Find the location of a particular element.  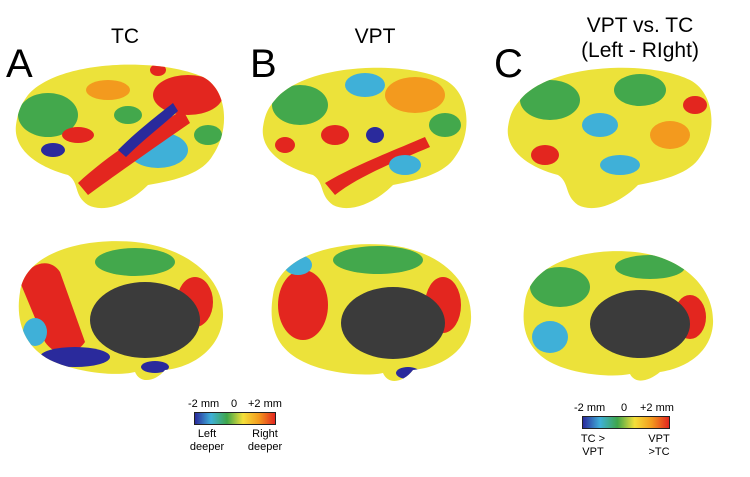

colorbar-right-mid-label: 0 is located at coordinates (624, 408).